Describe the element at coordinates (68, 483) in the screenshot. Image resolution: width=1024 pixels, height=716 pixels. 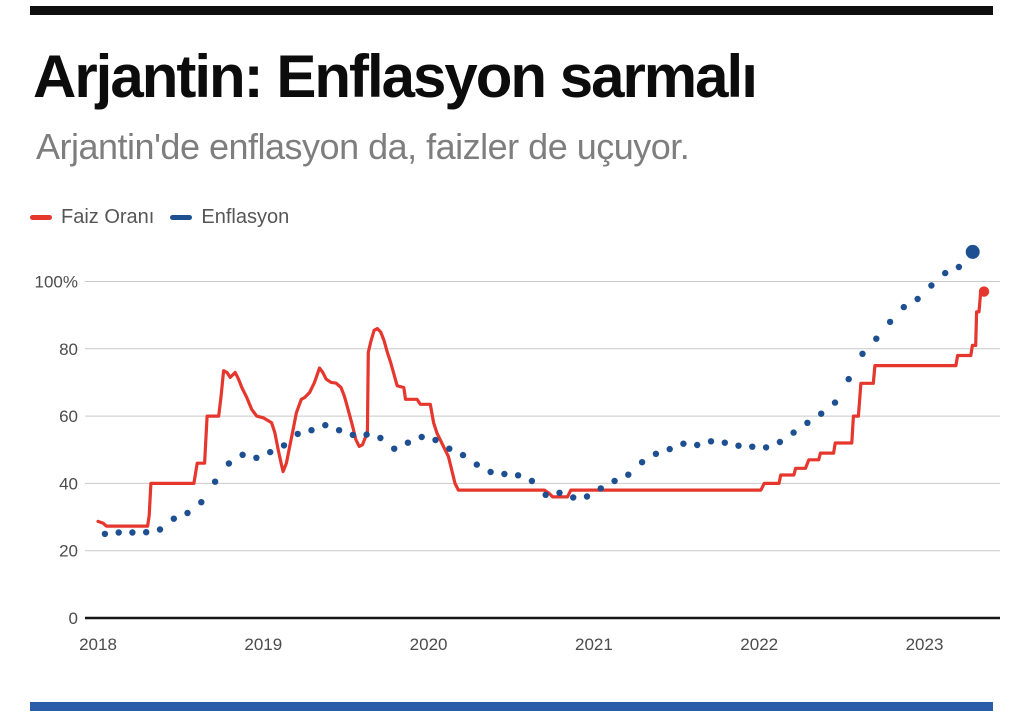
I see `y-tick-label: 40` at that location.